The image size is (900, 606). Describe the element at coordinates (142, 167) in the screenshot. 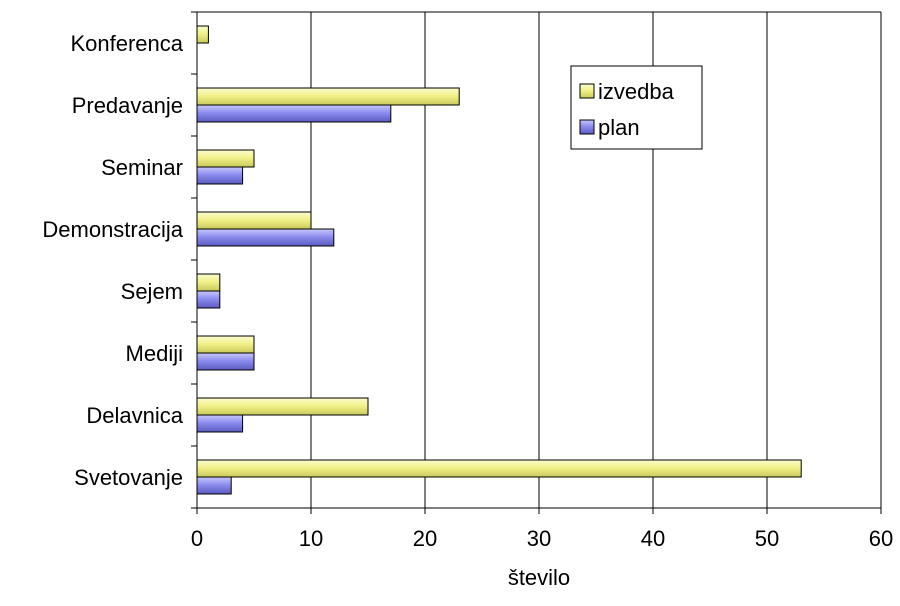

I see `category-label-seminar: Seminar` at that location.